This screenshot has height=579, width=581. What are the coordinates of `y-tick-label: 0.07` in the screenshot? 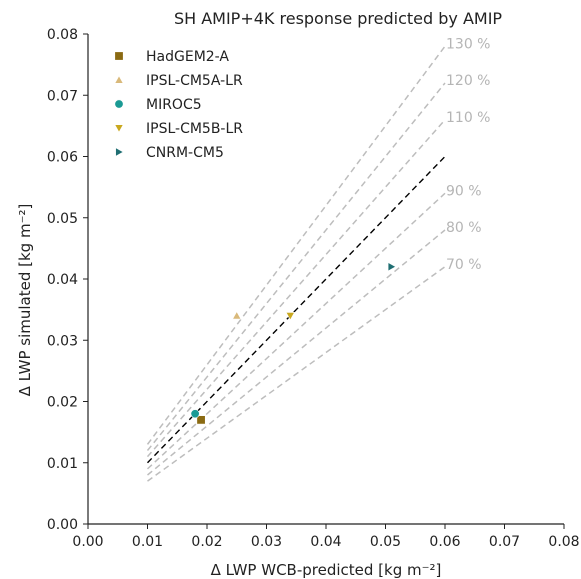 It's located at (62, 96).